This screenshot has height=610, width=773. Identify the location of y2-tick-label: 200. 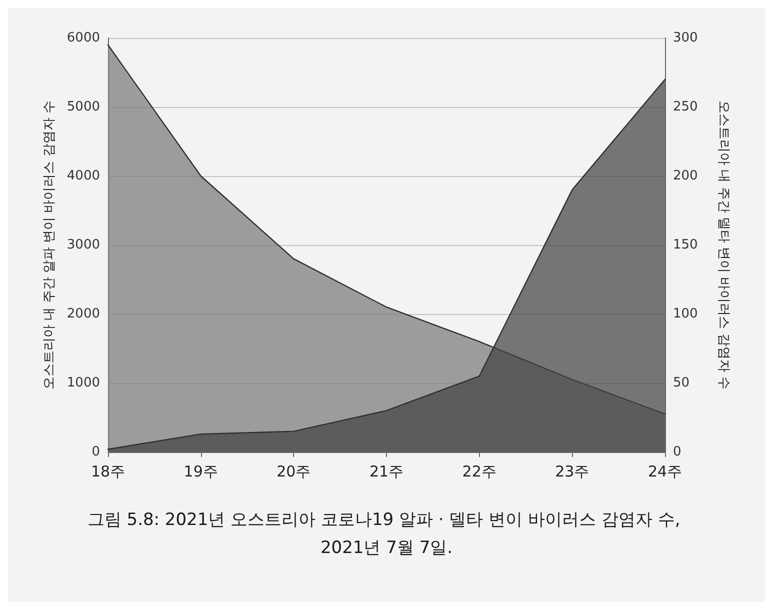
(685, 176).